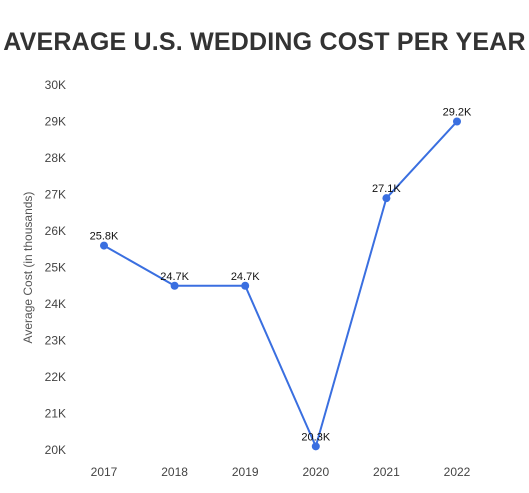  I want to click on y-tick-label: 20K, so click(55, 450).